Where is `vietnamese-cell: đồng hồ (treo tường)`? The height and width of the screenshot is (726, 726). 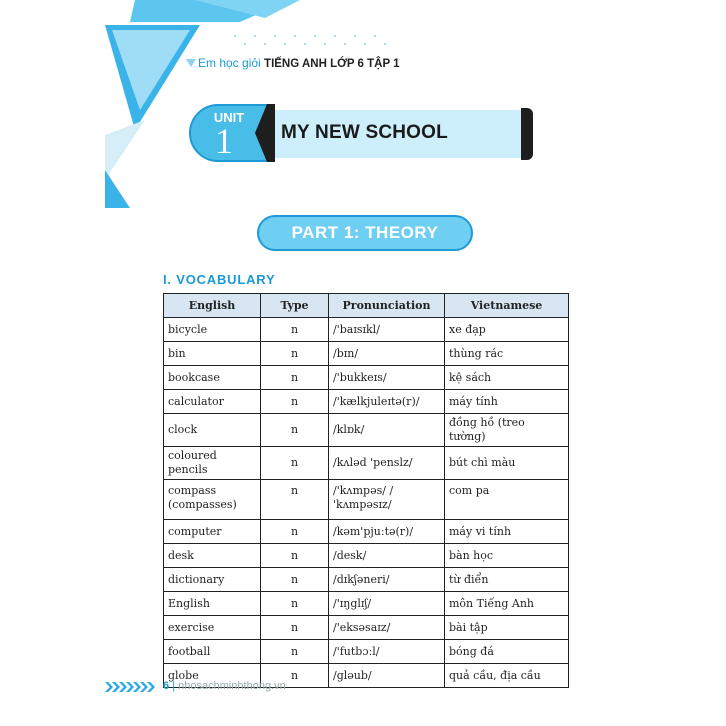
vietnamese-cell: đồng hồ (treo tường) is located at coordinates (506, 430).